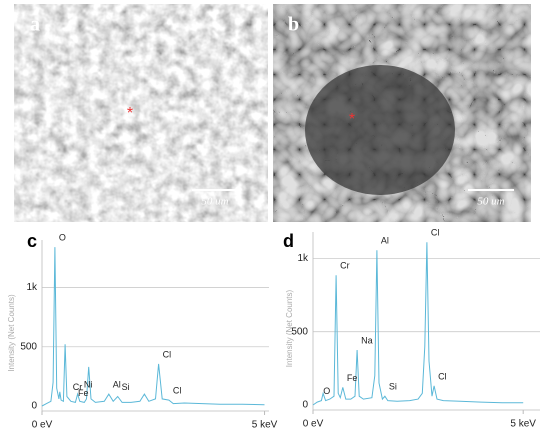  Describe the element at coordinates (293, 25) in the screenshot. I see `panel-label: b` at that location.